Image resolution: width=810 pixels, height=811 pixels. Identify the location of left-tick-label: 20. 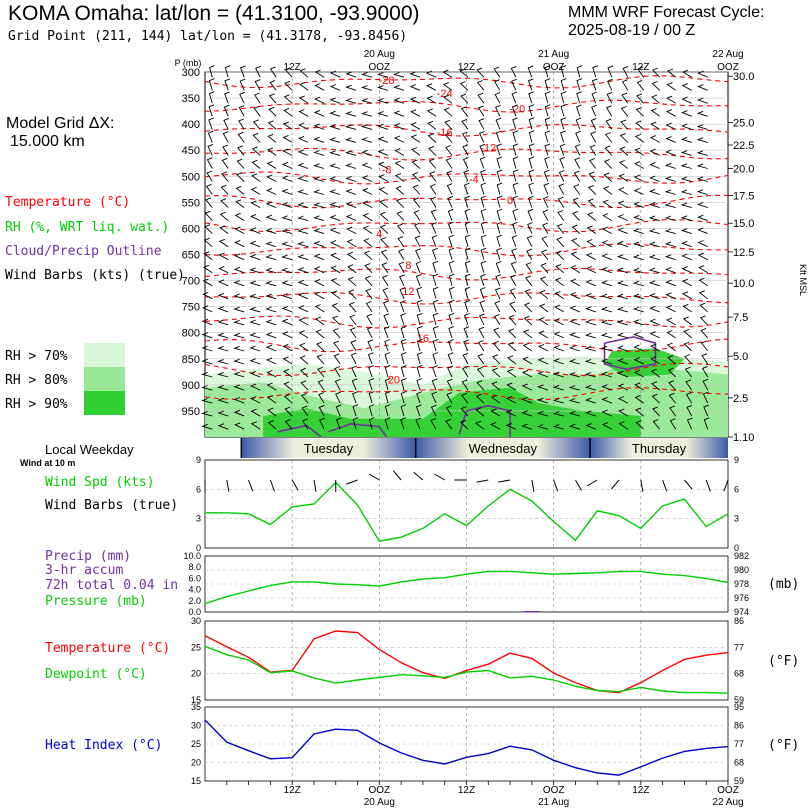
(196, 674).